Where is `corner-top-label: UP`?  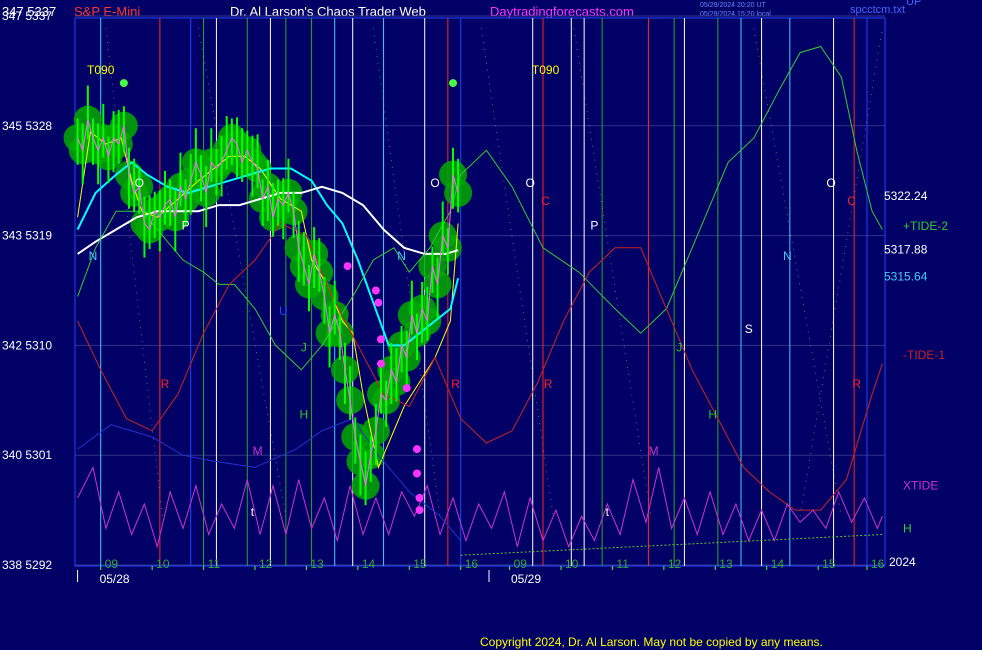
corner-top-label: UP is located at coordinates (914, 4).